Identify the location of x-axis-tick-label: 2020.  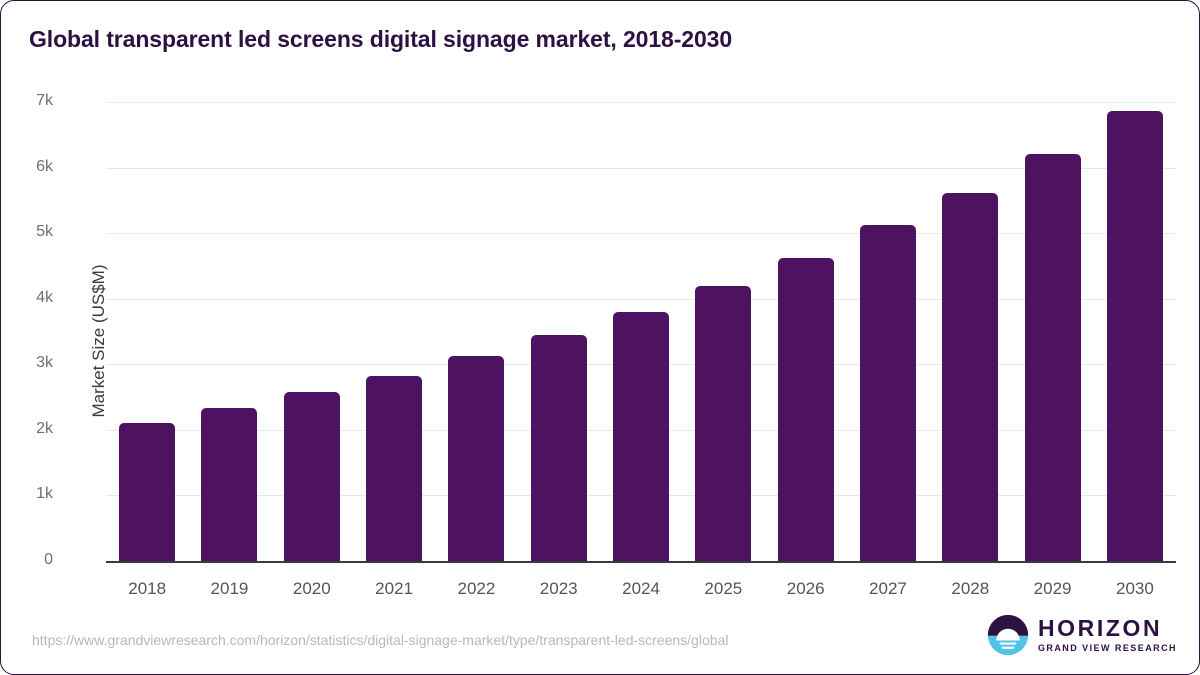
(311, 588).